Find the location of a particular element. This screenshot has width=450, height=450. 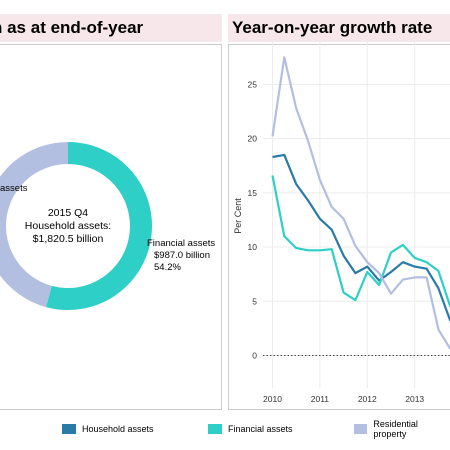

donut-slice-residential-property is located at coordinates (34, 225).